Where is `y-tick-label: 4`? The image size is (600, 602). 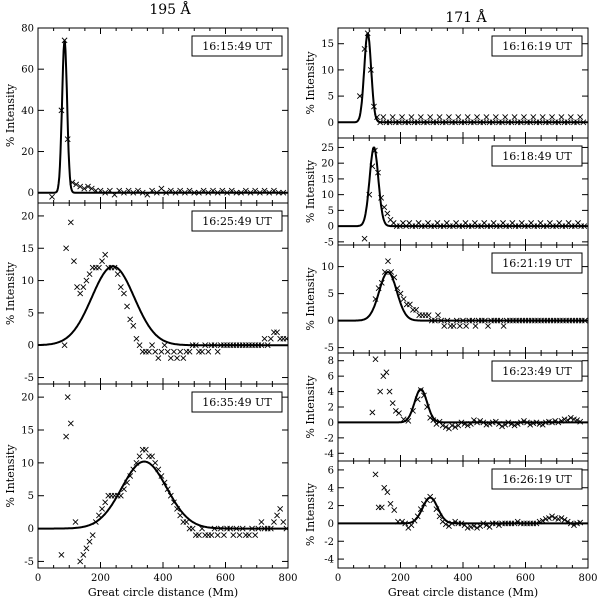 y-tick-label: 4 is located at coordinates (331, 488).